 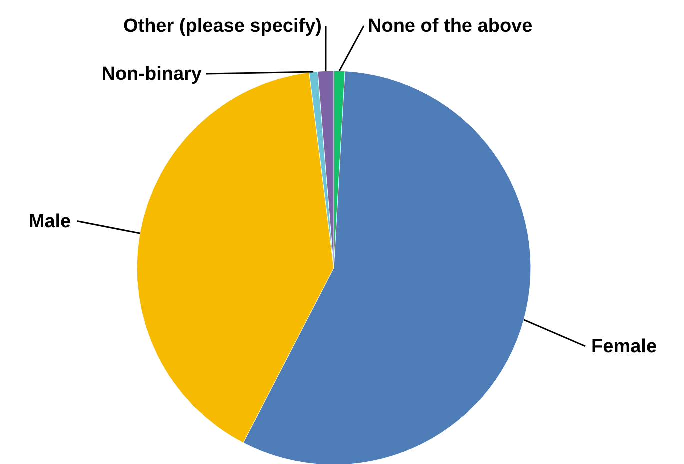 I want to click on slice-label: Male, so click(x=50, y=221).